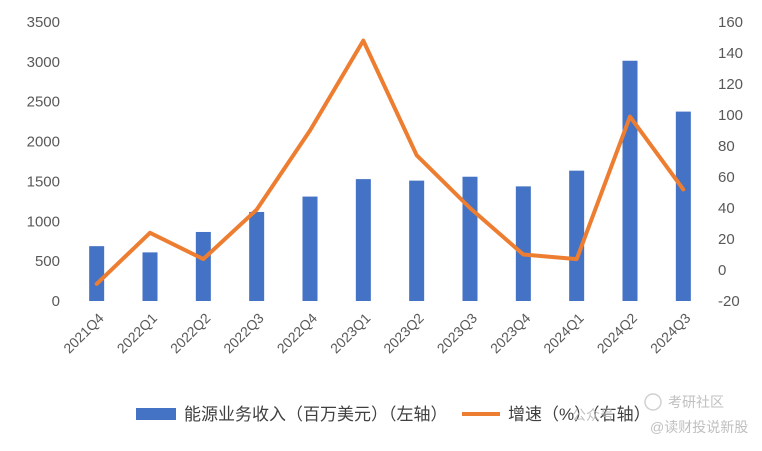  Describe the element at coordinates (43, 181) in the screenshot. I see `left-tick-label: 1500` at that location.